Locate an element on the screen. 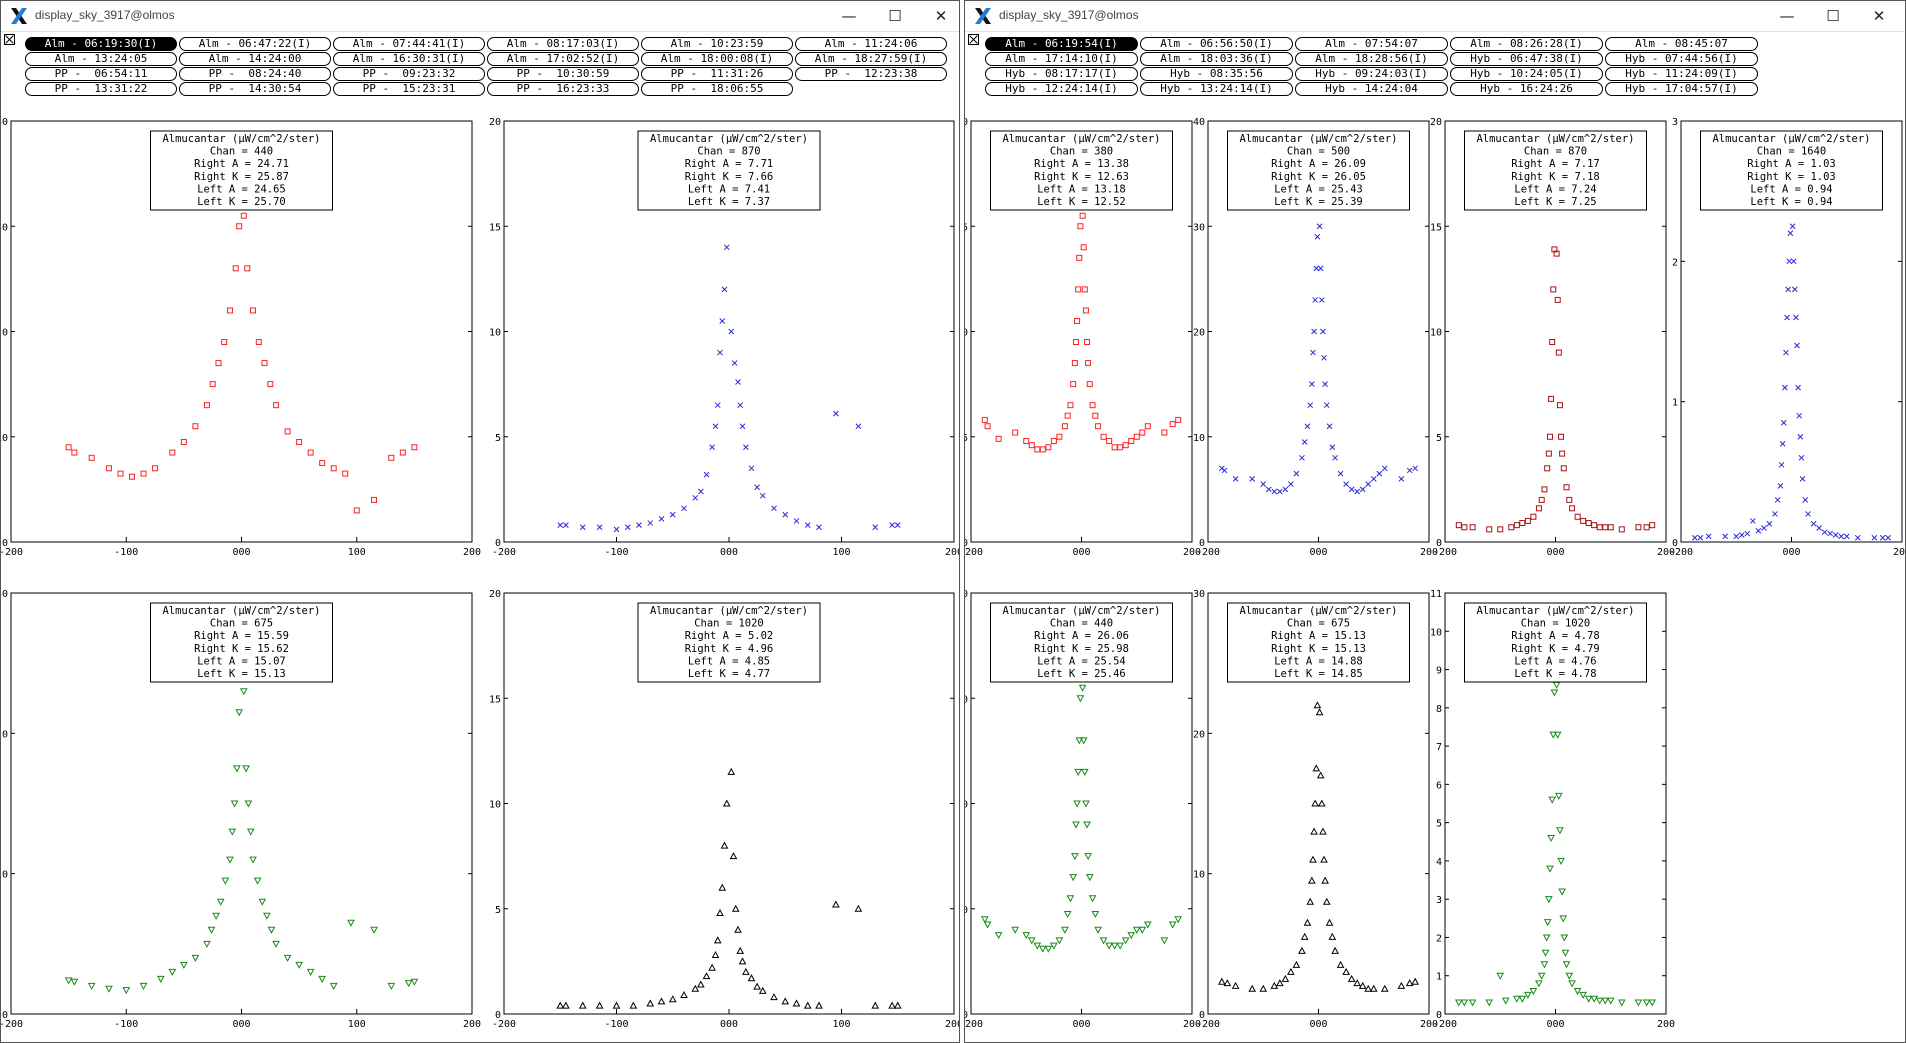 The width and height of the screenshot is (1906, 1043). dataset-button: Alm - 18:28:56(I) is located at coordinates (1371, 59).